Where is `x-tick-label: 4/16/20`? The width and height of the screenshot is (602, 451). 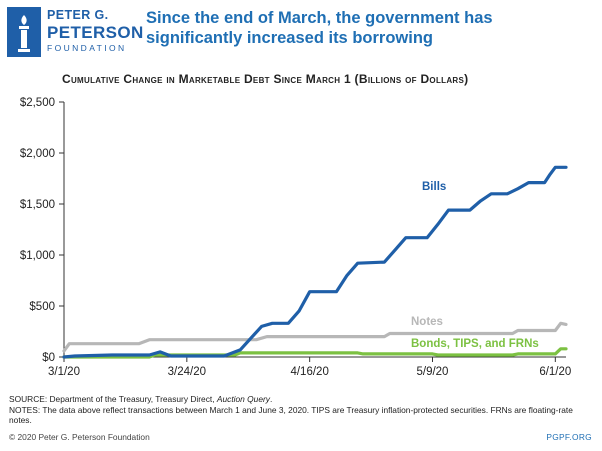 x-tick-label: 4/16/20 is located at coordinates (309, 372).